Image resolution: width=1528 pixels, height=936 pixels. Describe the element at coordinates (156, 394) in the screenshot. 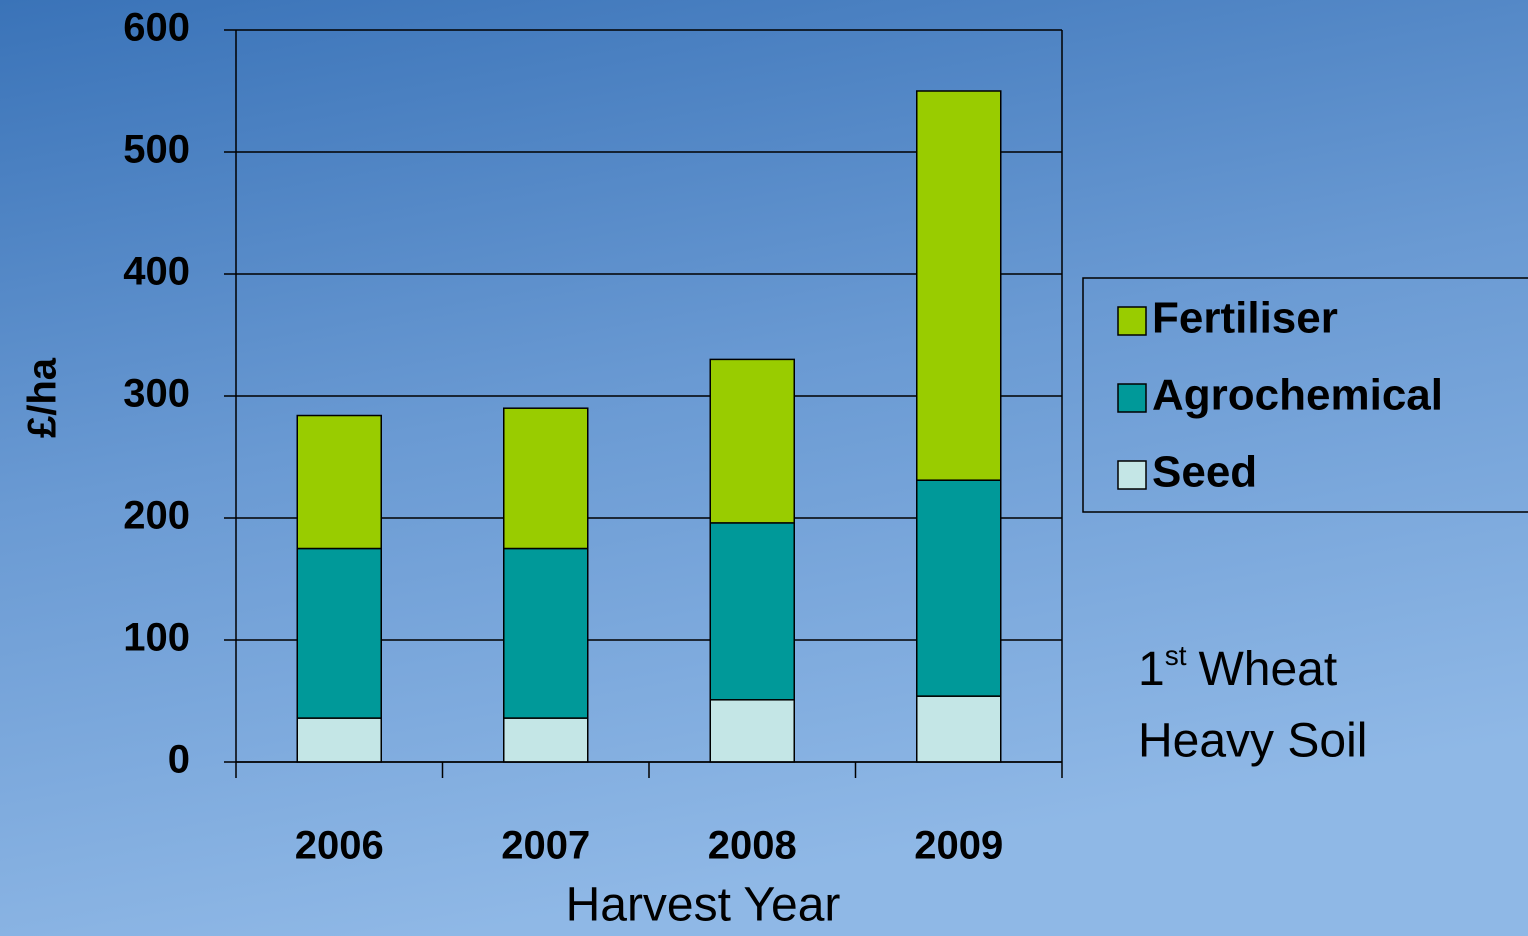

I see `y-tick-label: 300` at that location.